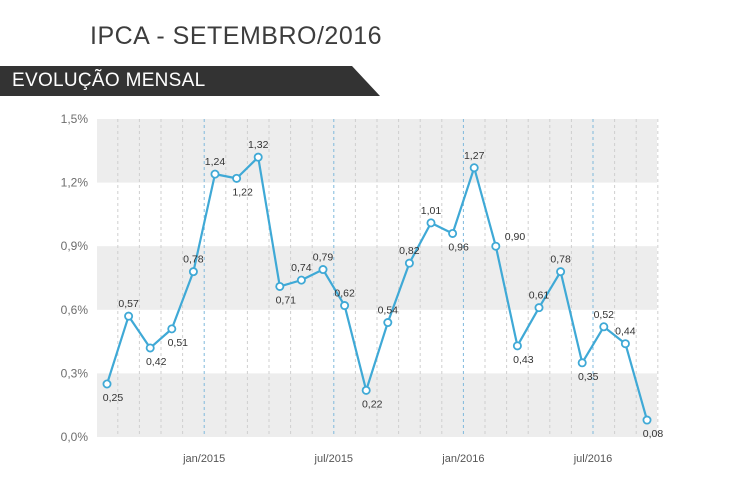 Image resolution: width=750 pixels, height=500 pixels. I want to click on data-label: 0,52, so click(604, 315).